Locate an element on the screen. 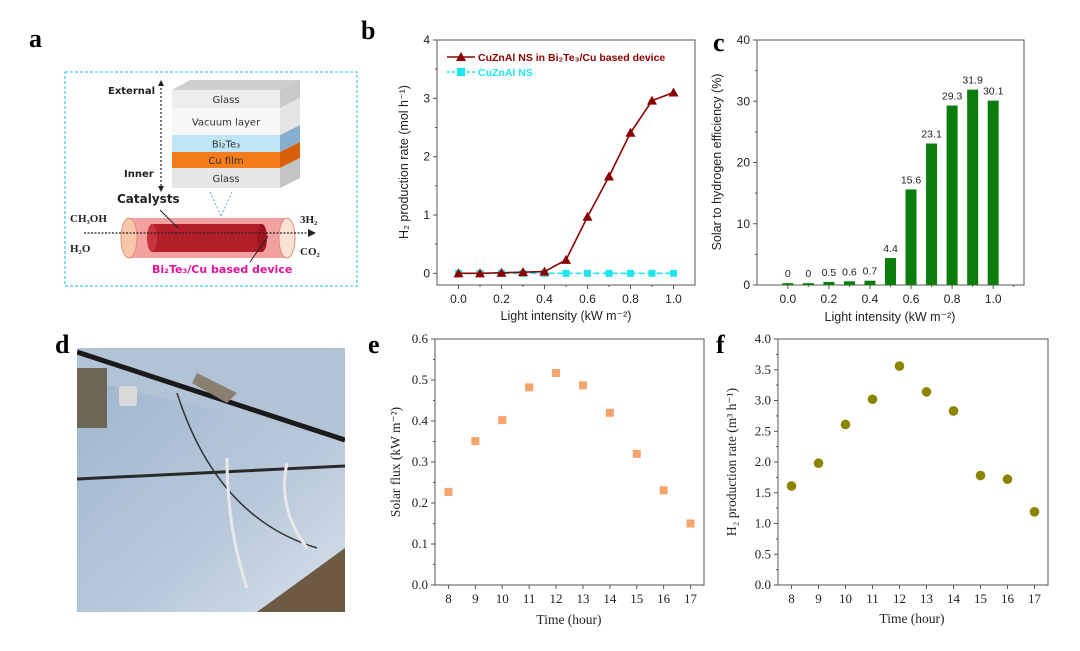  bar-data-label: 0.7 is located at coordinates (870, 272).